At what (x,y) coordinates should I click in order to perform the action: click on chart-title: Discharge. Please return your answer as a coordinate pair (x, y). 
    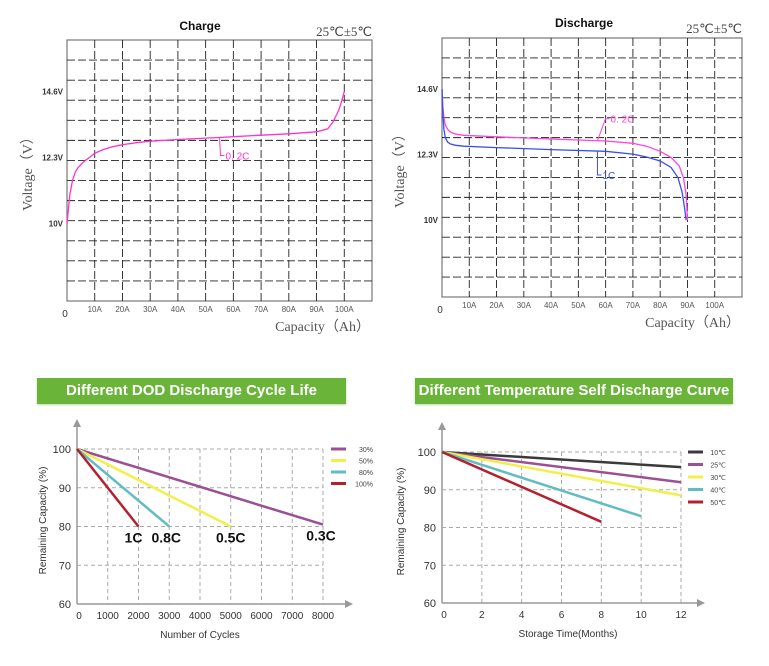
    Looking at the image, I should click on (584, 23).